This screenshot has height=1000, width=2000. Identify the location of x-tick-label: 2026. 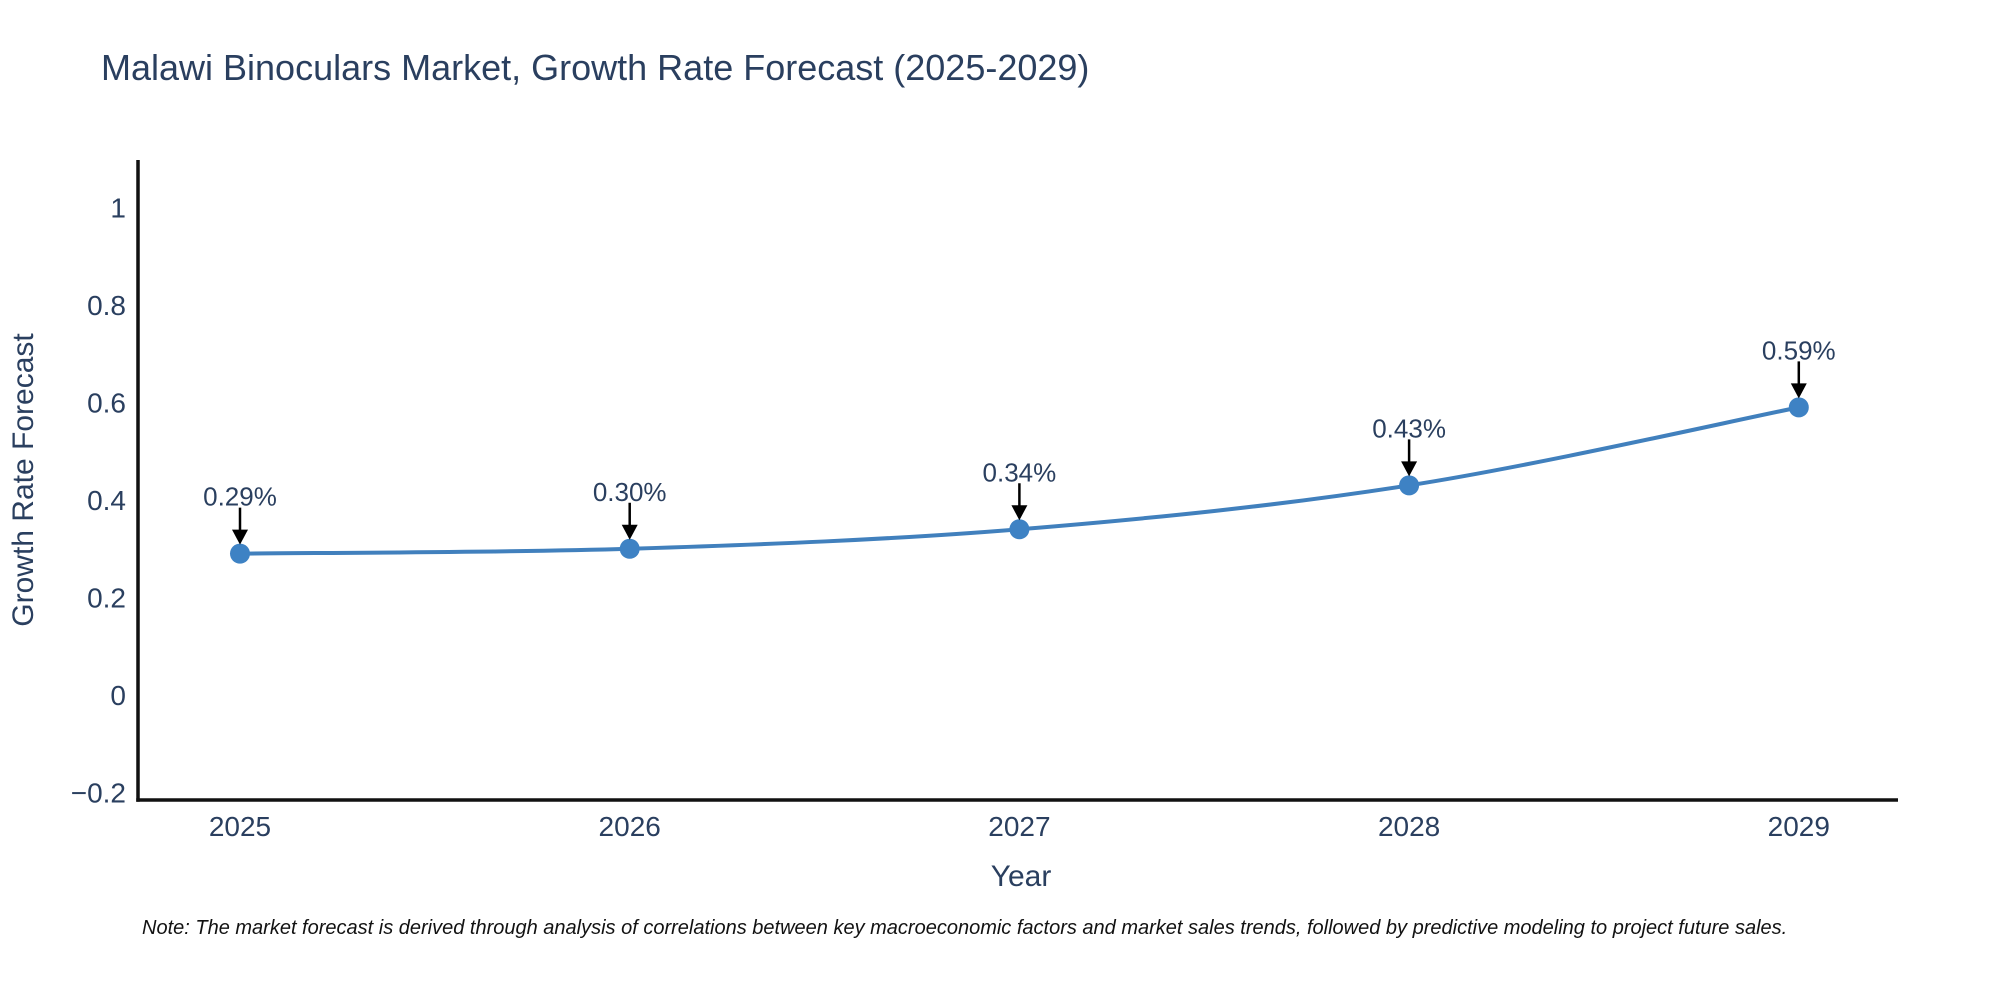
(630, 826).